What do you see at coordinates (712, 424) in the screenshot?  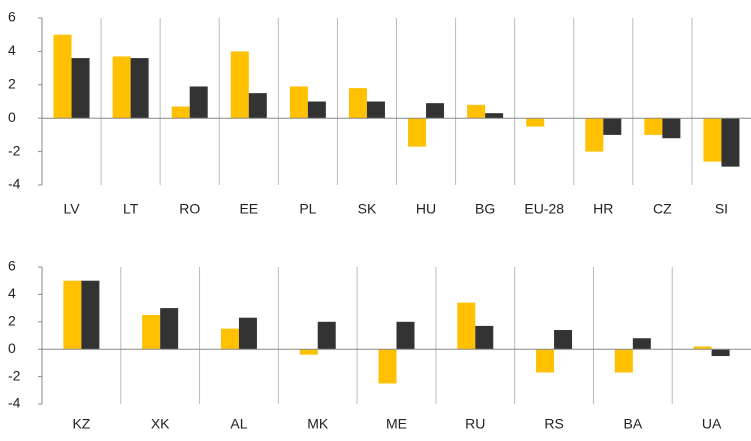 I see `x-tick-label: UA` at bounding box center [712, 424].